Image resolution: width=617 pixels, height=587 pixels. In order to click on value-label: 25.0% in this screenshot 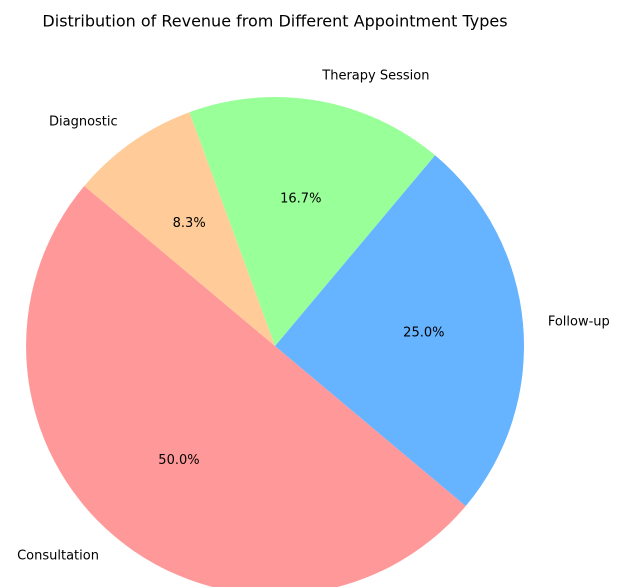, I will do `click(423, 332)`.